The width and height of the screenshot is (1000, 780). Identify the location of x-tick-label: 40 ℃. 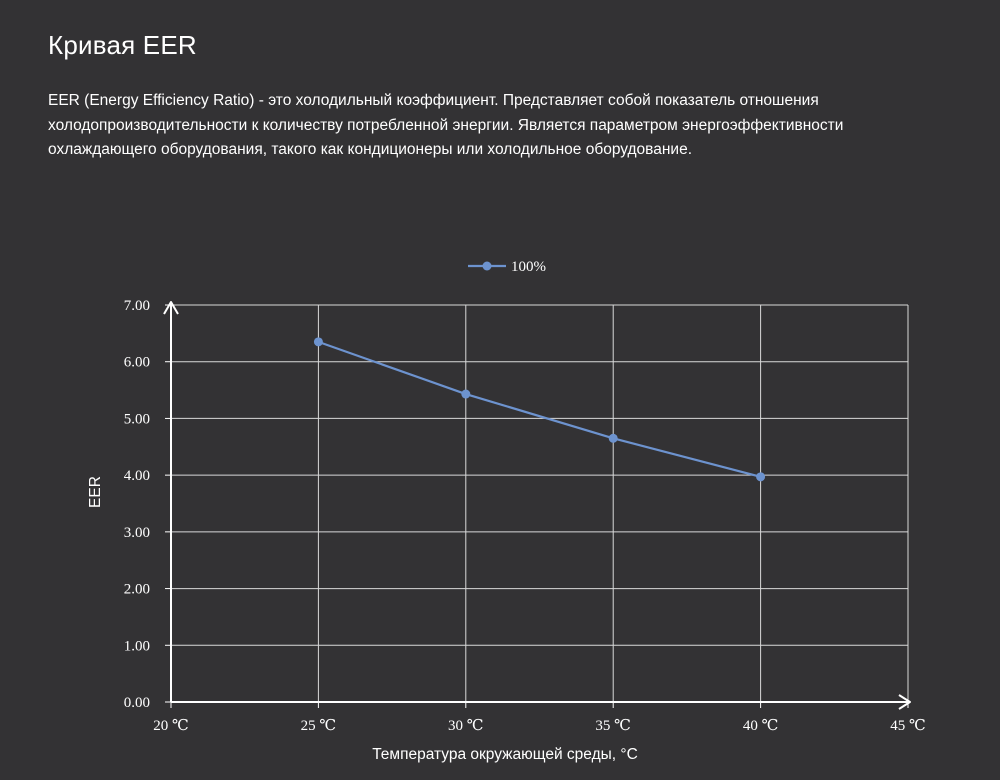
(761, 726).